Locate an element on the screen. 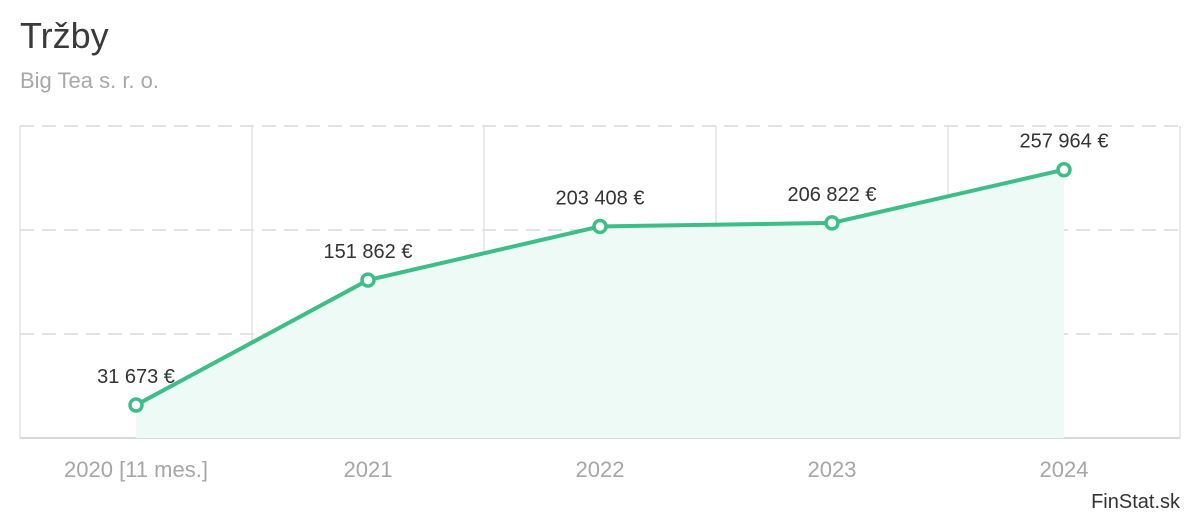 The width and height of the screenshot is (1200, 520). data-label: 151 862 € is located at coordinates (368, 252).